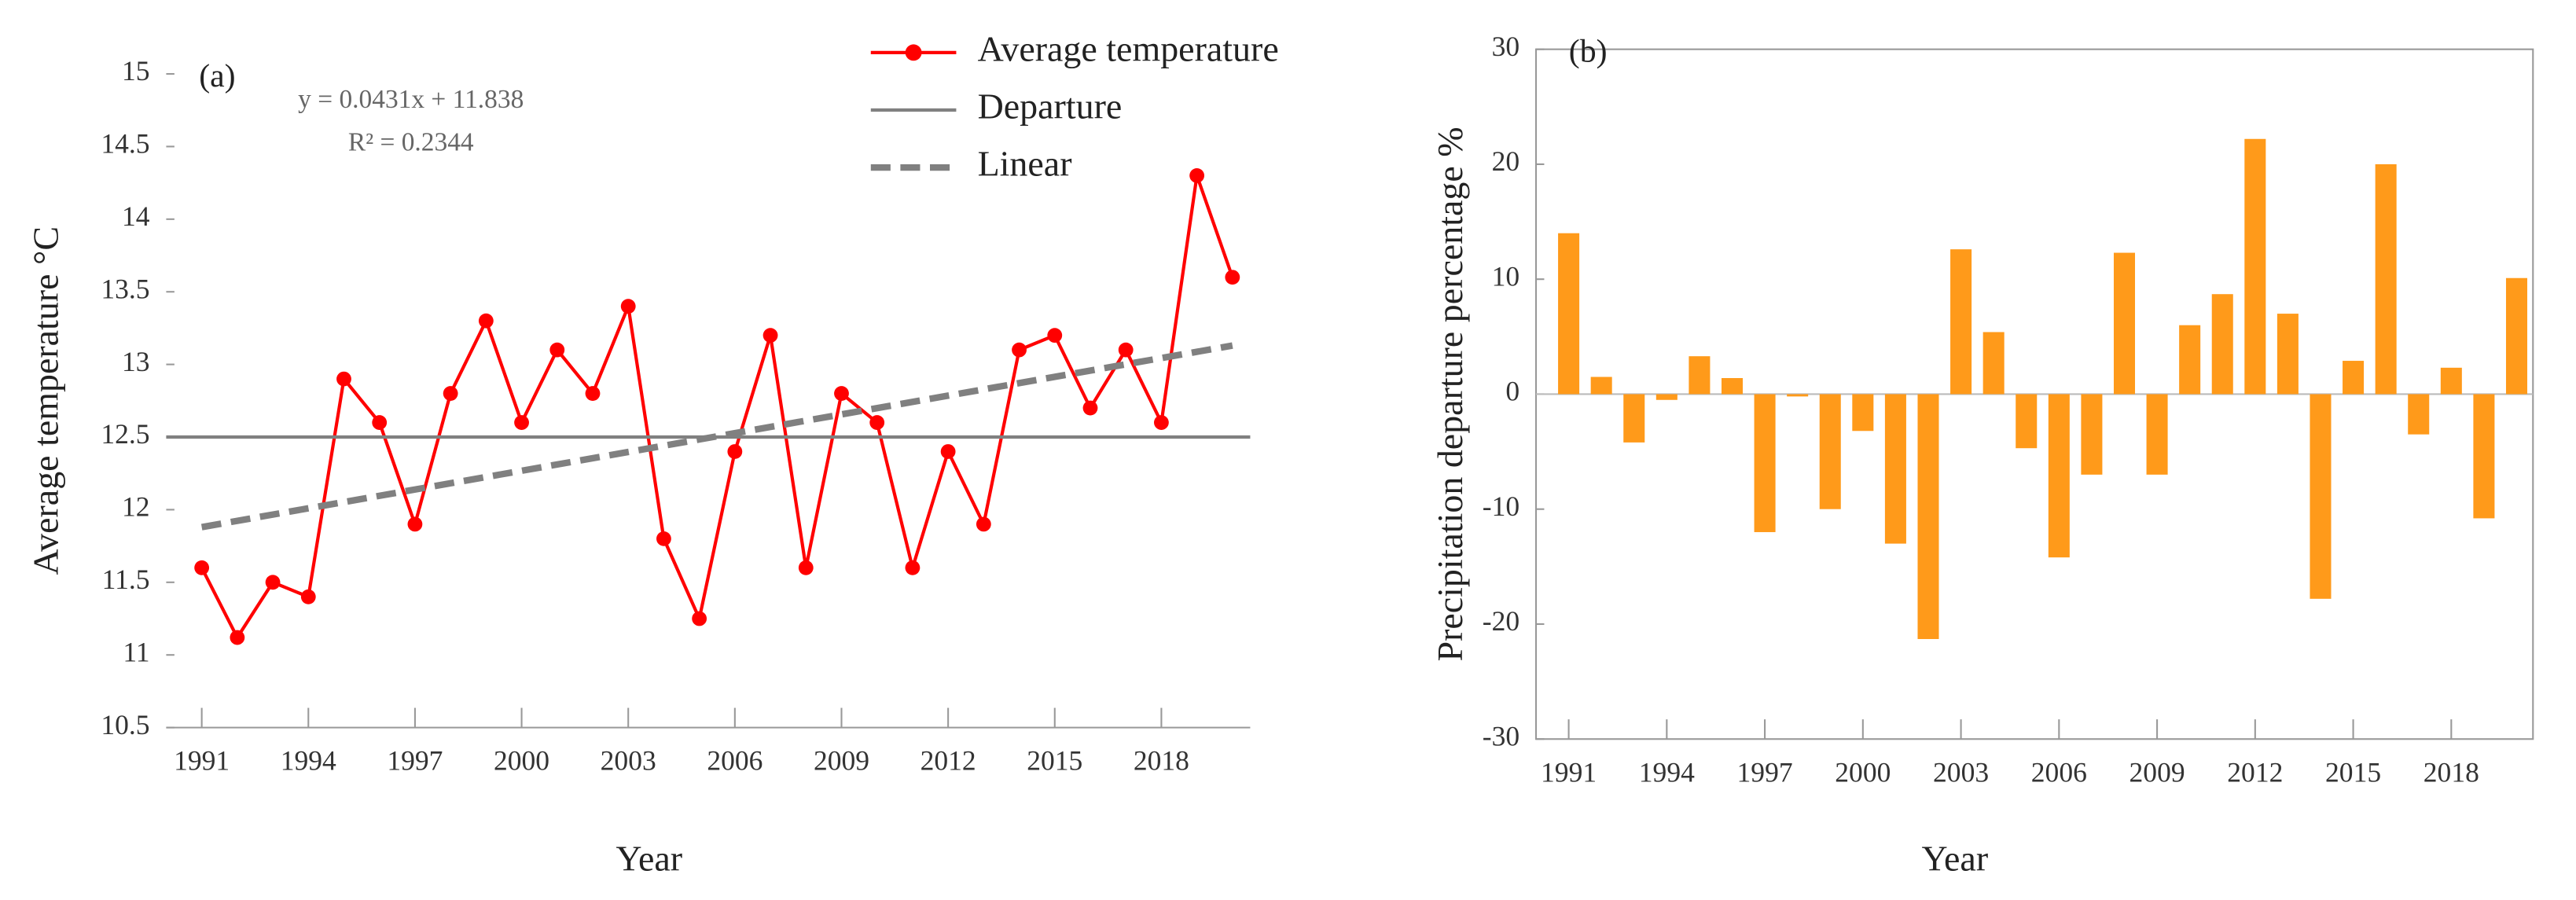 The image size is (2576, 900). What do you see at coordinates (1506, 276) in the screenshot?
I see `y-tick-label: 10` at bounding box center [1506, 276].